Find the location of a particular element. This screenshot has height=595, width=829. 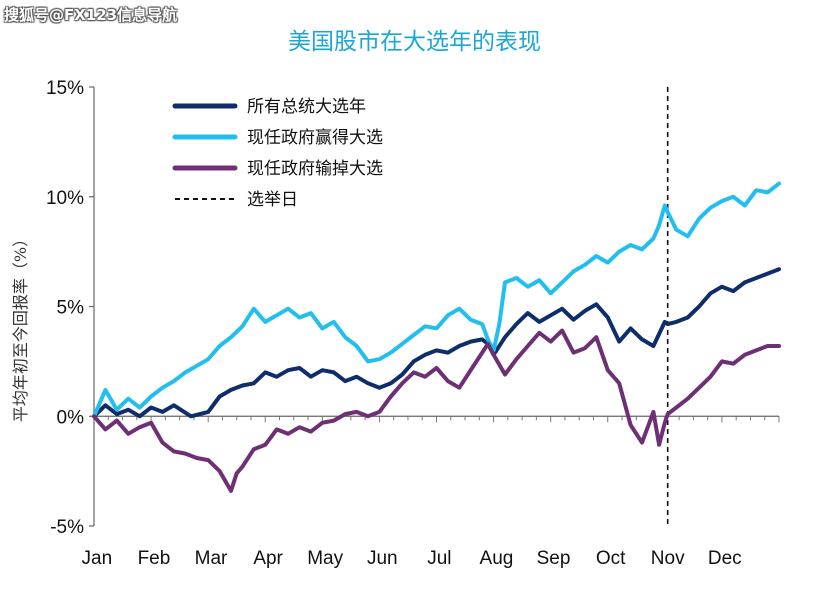

y-axis-label: 平均年初至今回报率（%） is located at coordinates (20, 326).